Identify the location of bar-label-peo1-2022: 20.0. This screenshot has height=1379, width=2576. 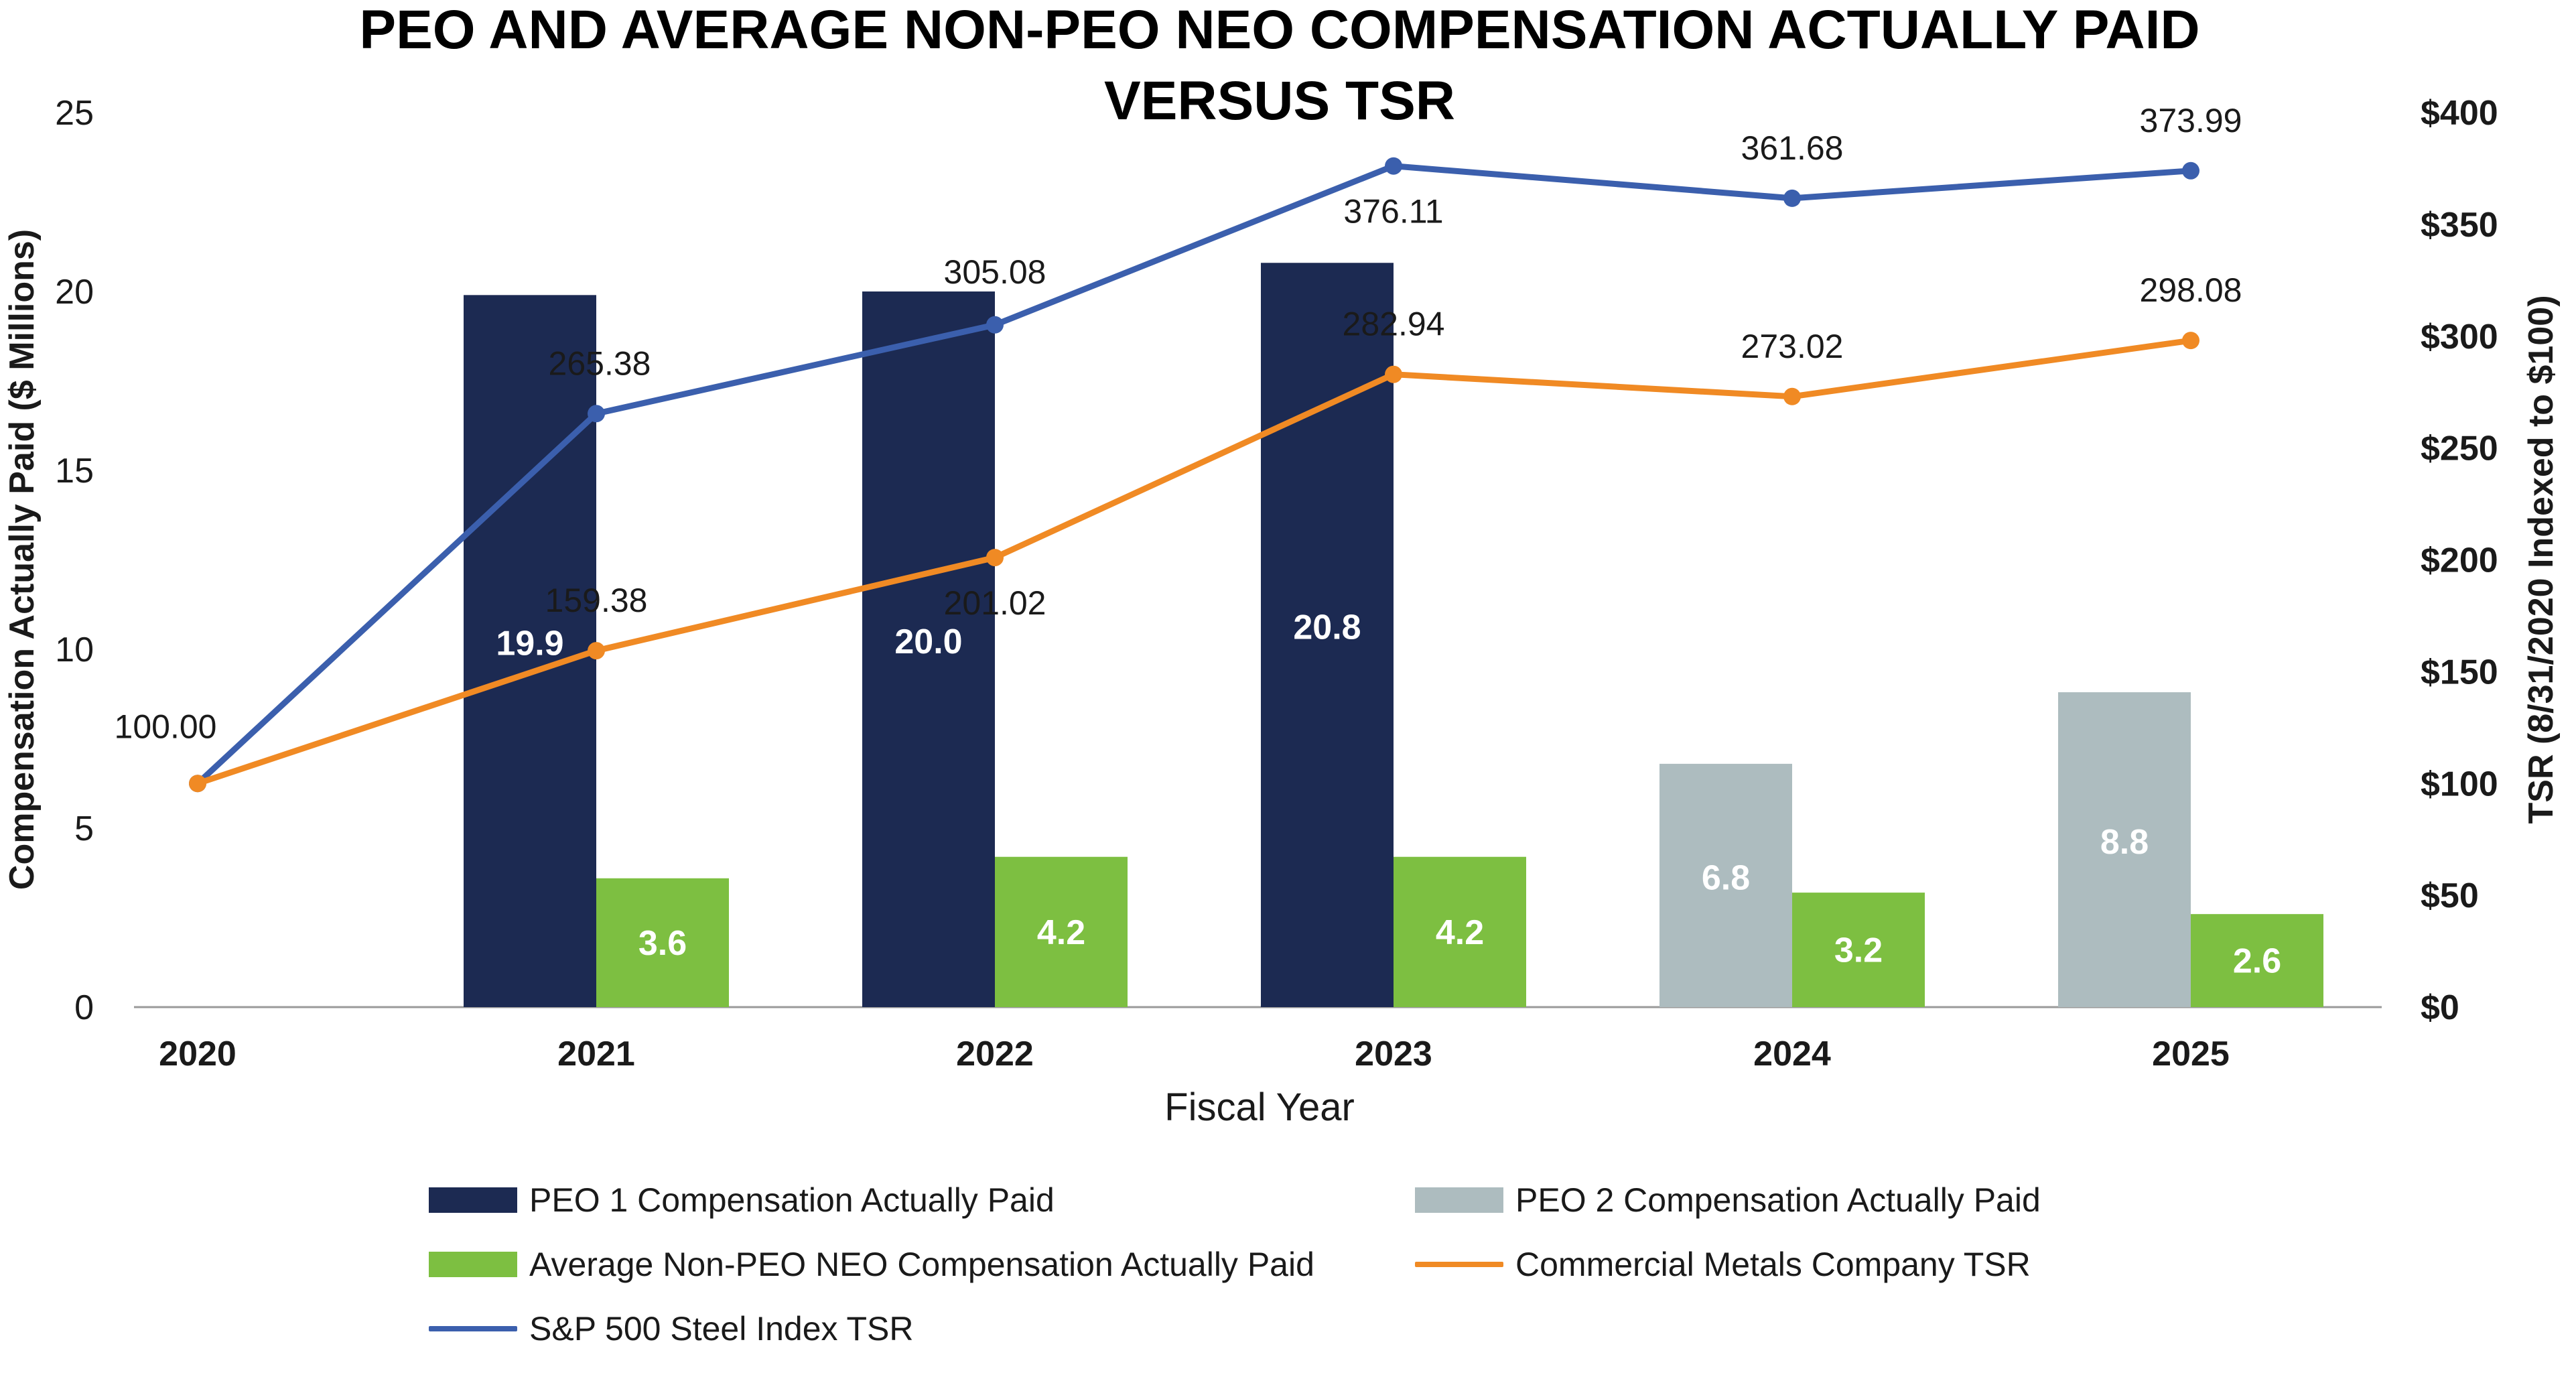
(928, 641).